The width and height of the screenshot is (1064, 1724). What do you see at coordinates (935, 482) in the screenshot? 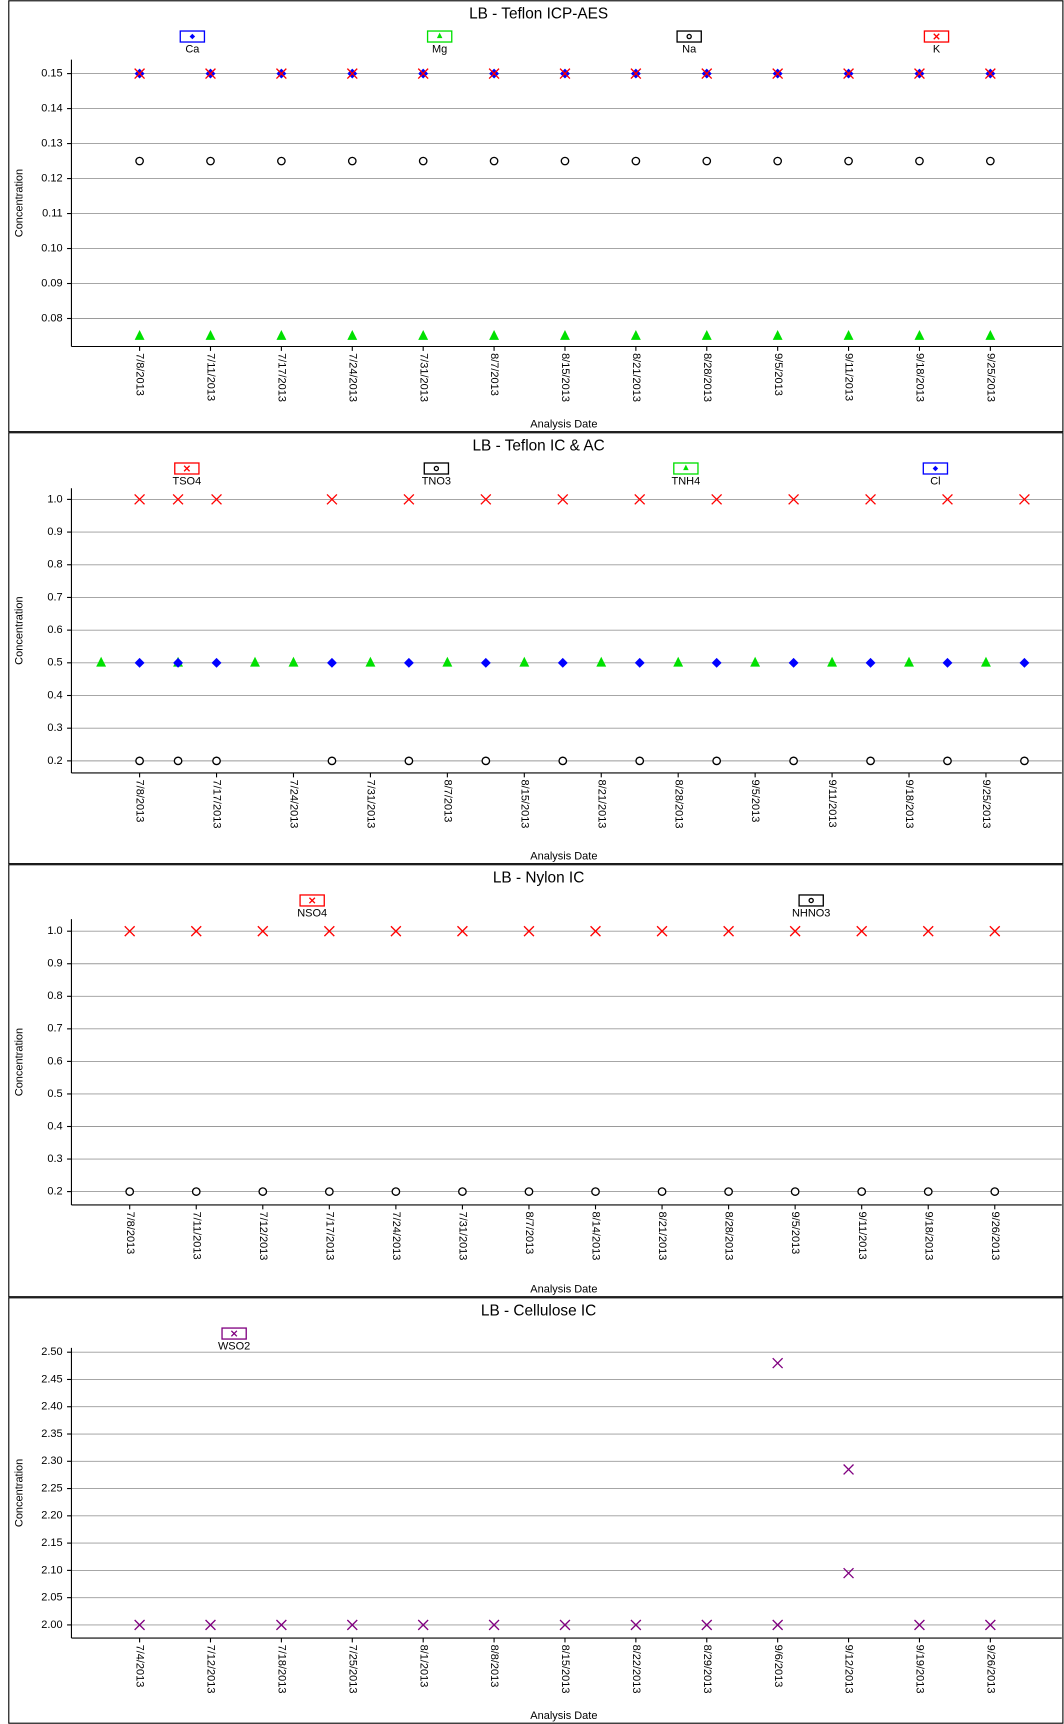
I see `legend-label: Cl` at bounding box center [935, 482].